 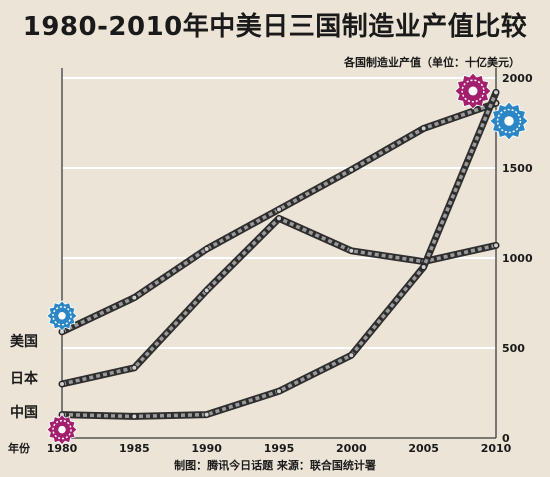 I want to click on gear-icon-magenta-right, so click(x=473, y=91).